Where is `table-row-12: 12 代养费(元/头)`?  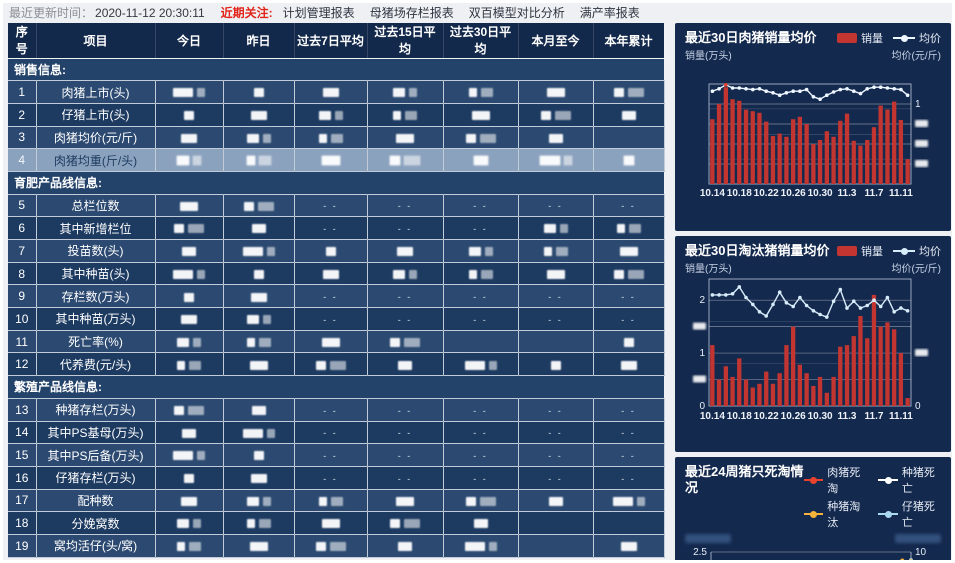
table-row-12: 12 代养费(元/头) is located at coordinates (336, 364).